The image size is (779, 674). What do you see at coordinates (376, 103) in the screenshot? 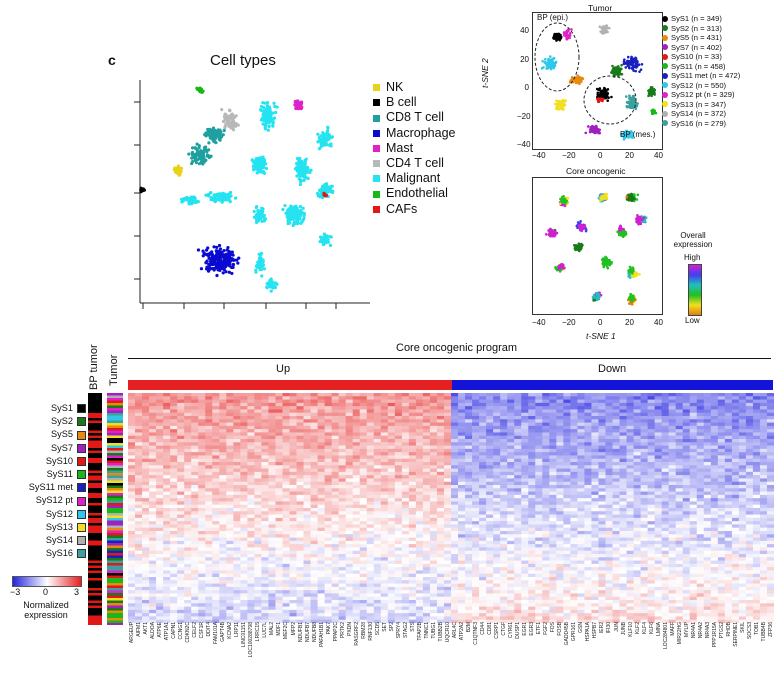
I see `legend-swatch` at bounding box center [376, 103].